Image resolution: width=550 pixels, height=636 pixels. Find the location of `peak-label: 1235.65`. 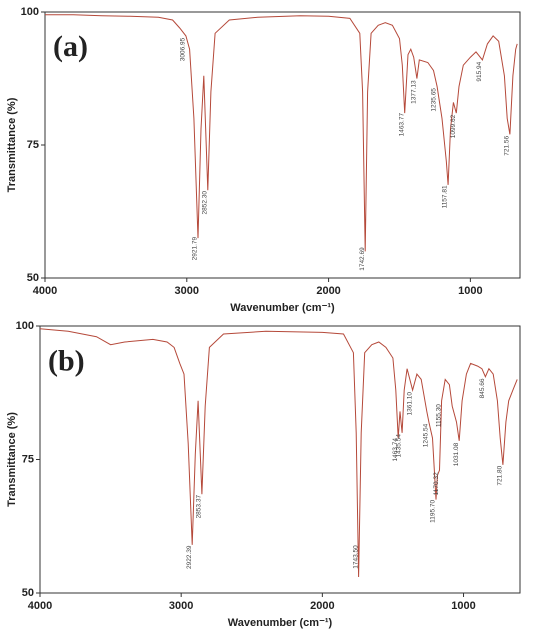

peak-label: 1235.65 is located at coordinates (434, 100).